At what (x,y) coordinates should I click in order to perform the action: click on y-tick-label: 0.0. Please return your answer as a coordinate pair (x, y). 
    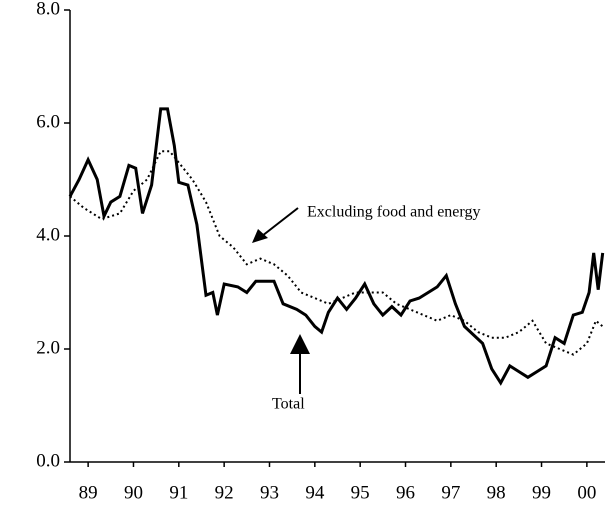
    Looking at the image, I should click on (48, 460).